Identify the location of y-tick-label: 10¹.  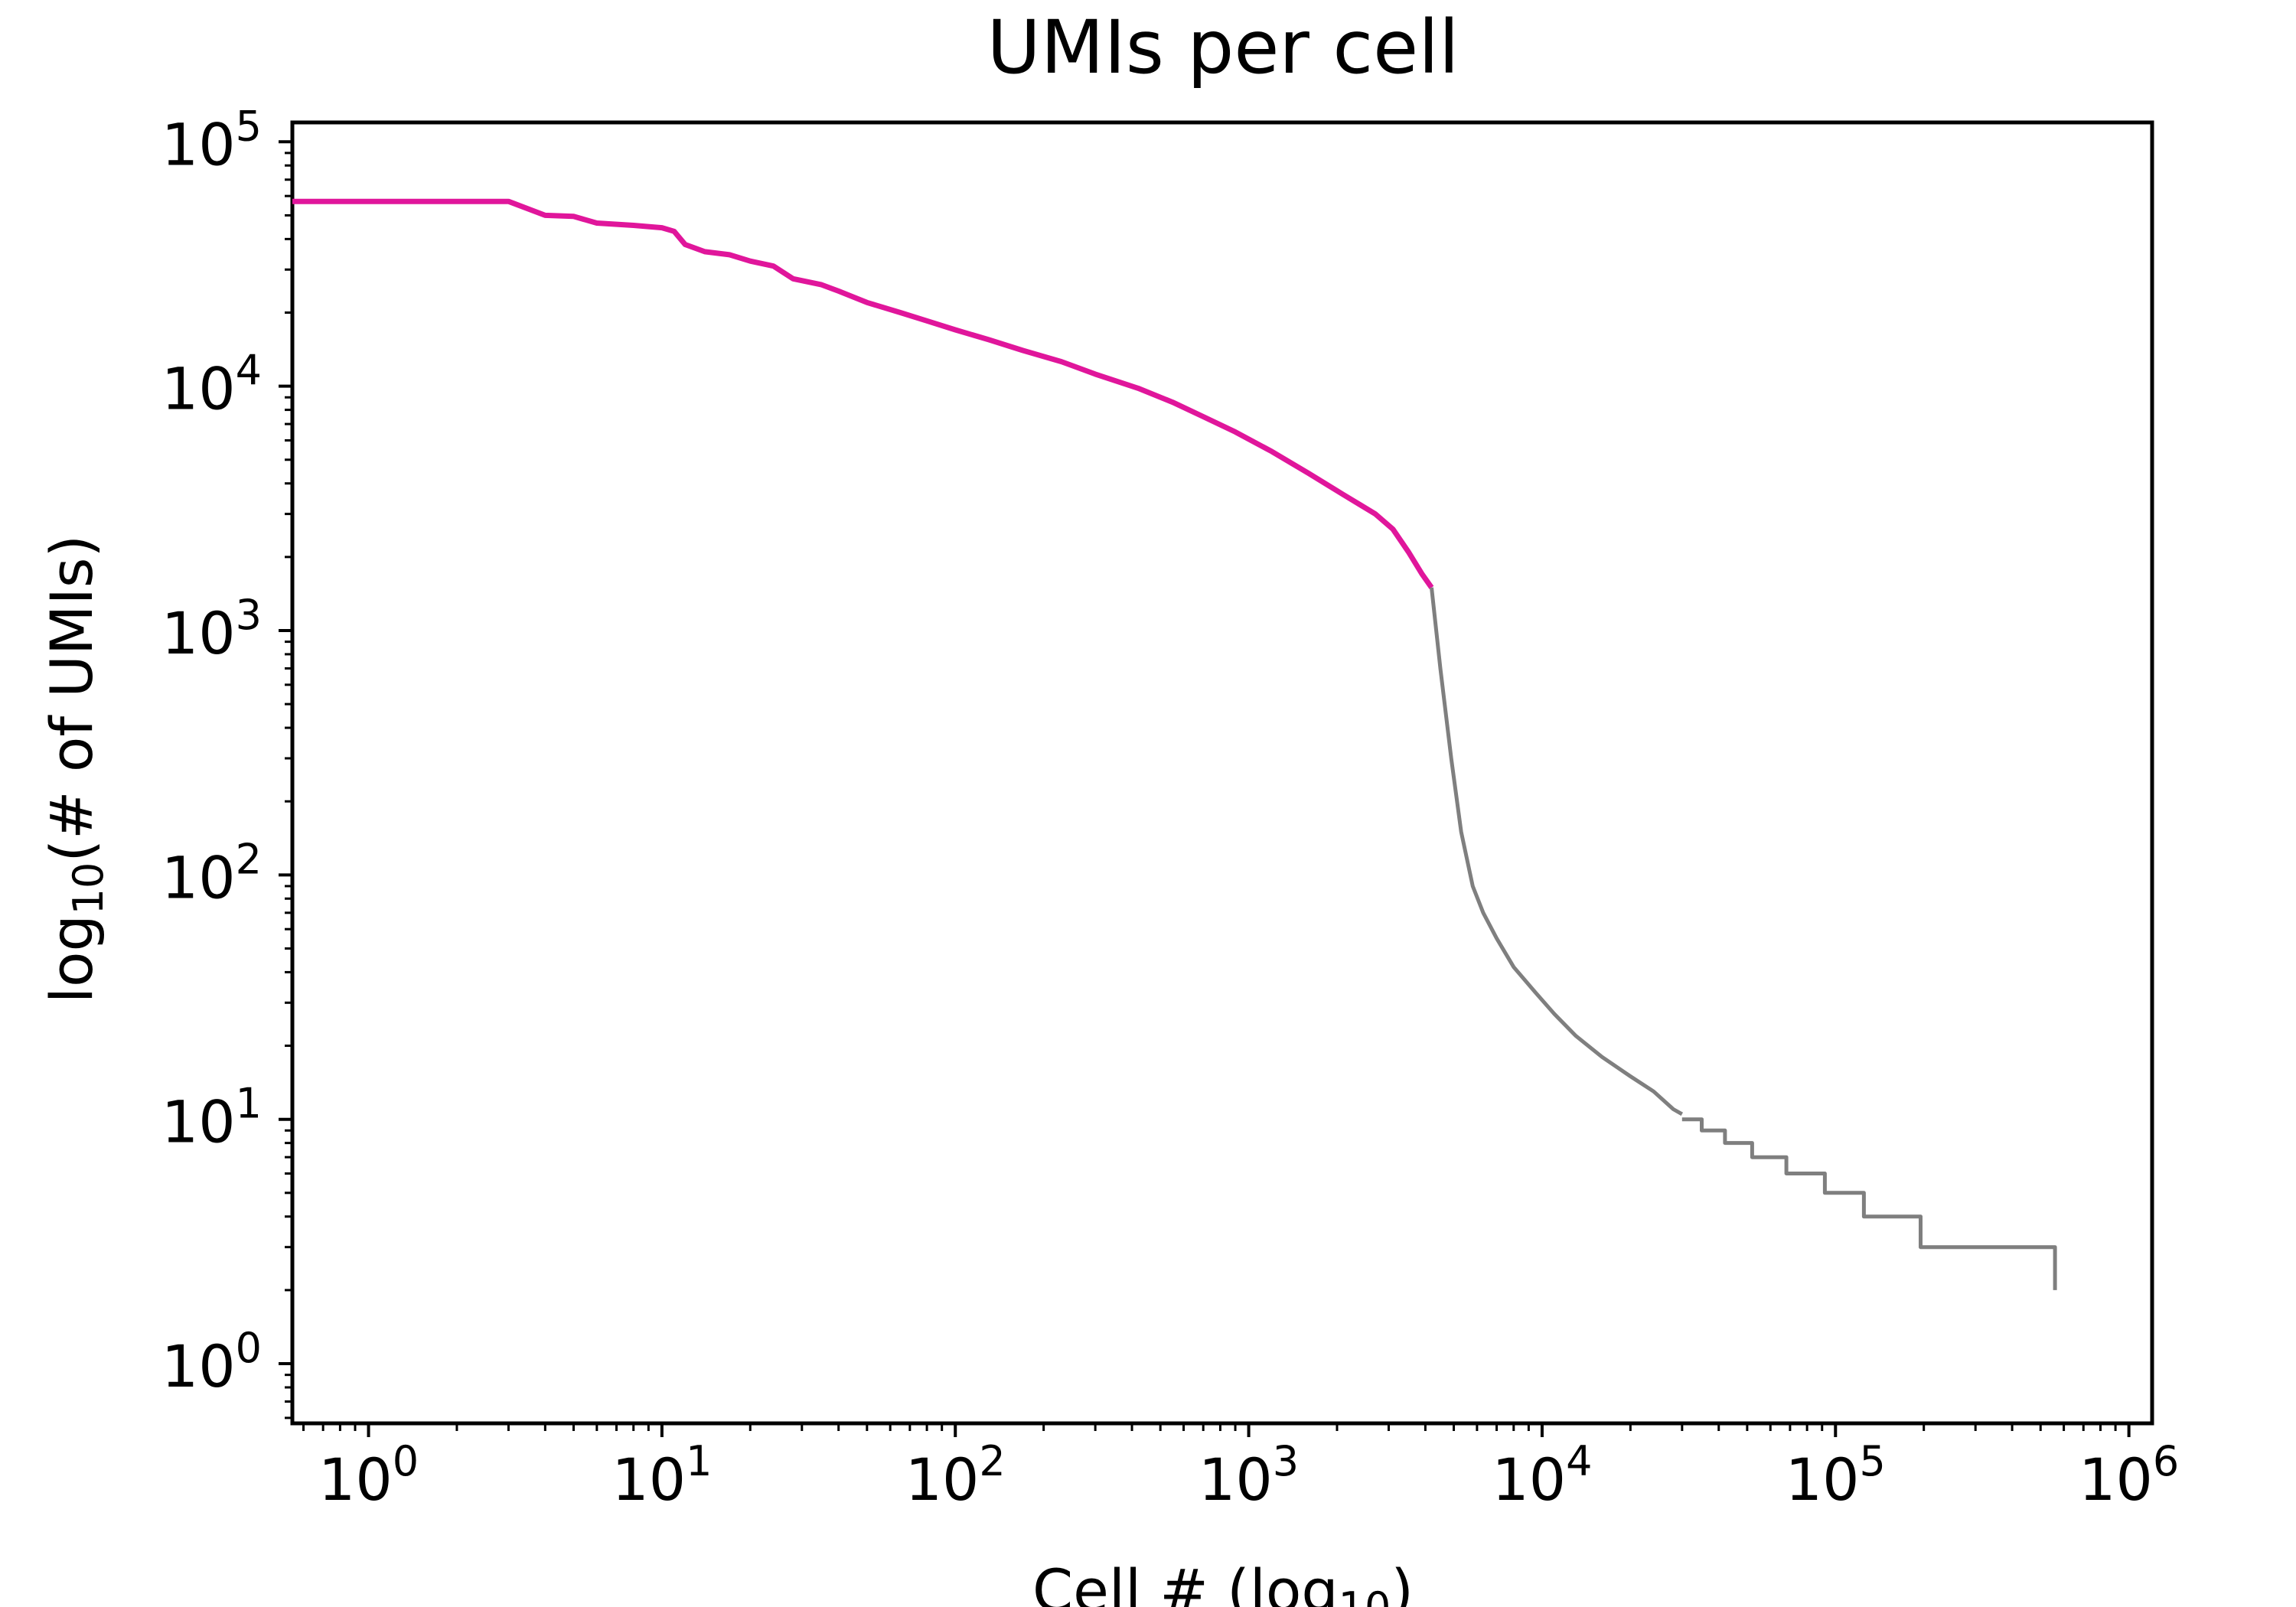
(211, 1118).